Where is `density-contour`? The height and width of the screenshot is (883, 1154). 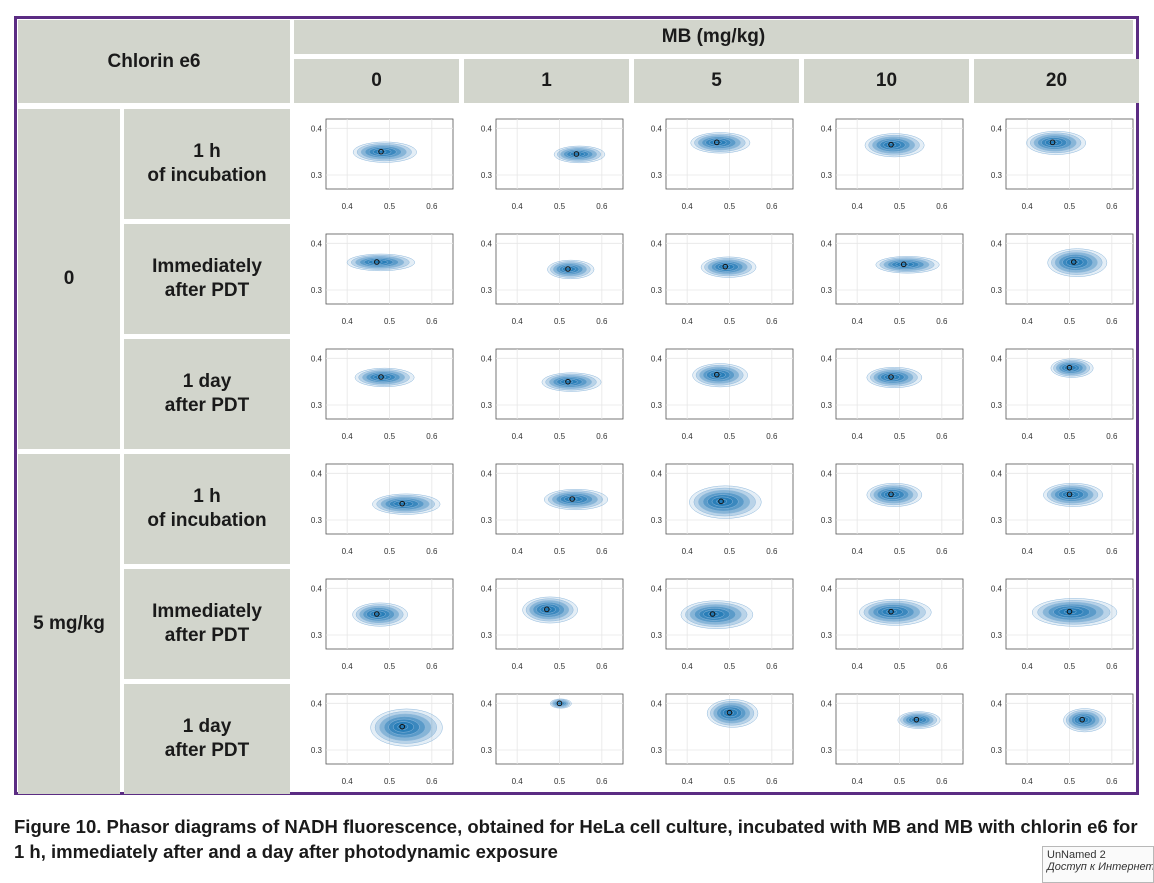 density-contour is located at coordinates (713, 614).